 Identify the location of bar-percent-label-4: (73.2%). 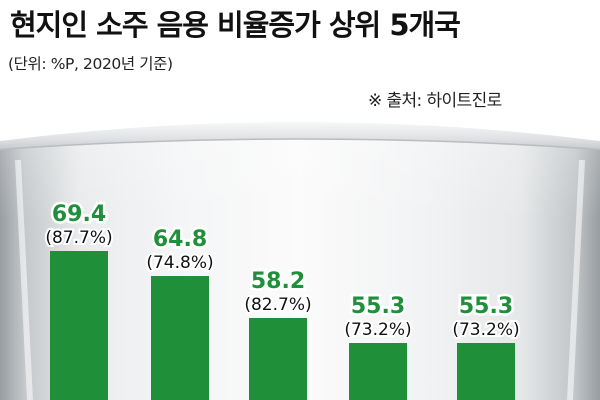
(377, 330).